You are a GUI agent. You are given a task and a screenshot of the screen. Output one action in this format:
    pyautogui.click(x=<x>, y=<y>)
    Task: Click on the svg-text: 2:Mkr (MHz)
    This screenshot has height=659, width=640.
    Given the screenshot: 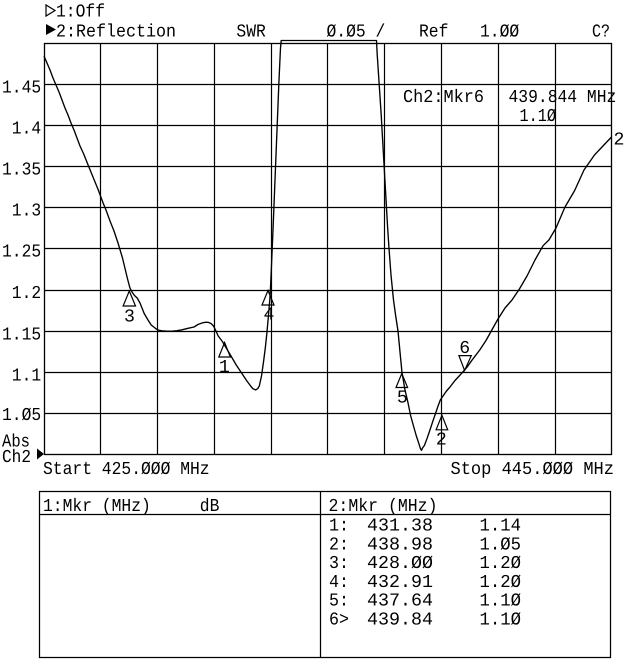 What is the action you would take?
    pyautogui.click(x=383, y=507)
    